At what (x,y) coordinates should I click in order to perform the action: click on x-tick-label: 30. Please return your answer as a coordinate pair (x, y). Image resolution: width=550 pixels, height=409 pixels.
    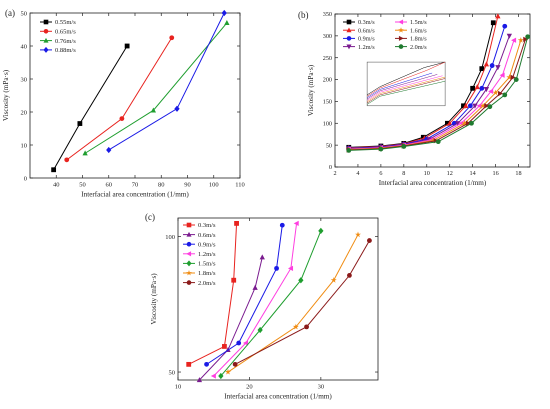
    Looking at the image, I should click on (321, 387).